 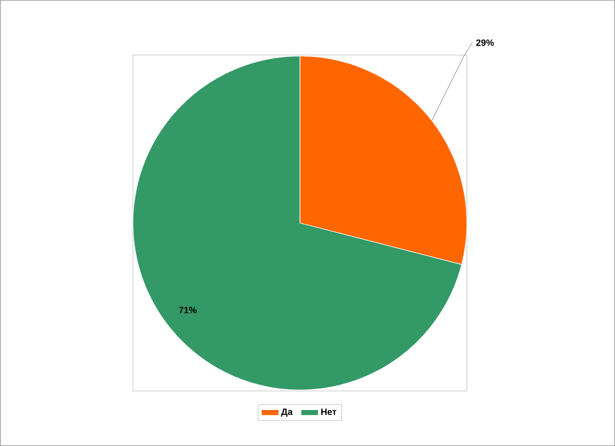 What do you see at coordinates (328, 412) in the screenshot?
I see `legend-label: Нет` at bounding box center [328, 412].